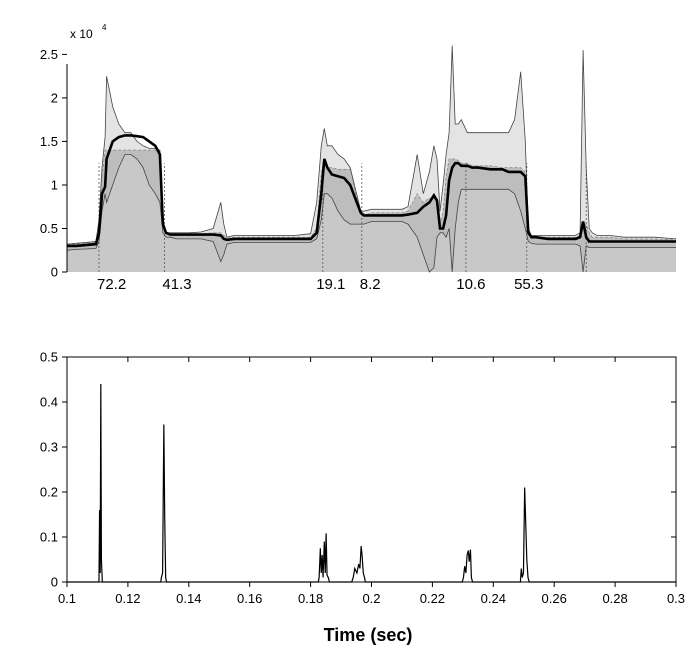 Image resolution: width=692 pixels, height=653 pixels. What do you see at coordinates (432, 598) in the screenshot?
I see `bottom-x-tick-label: 0.22` at bounding box center [432, 598].